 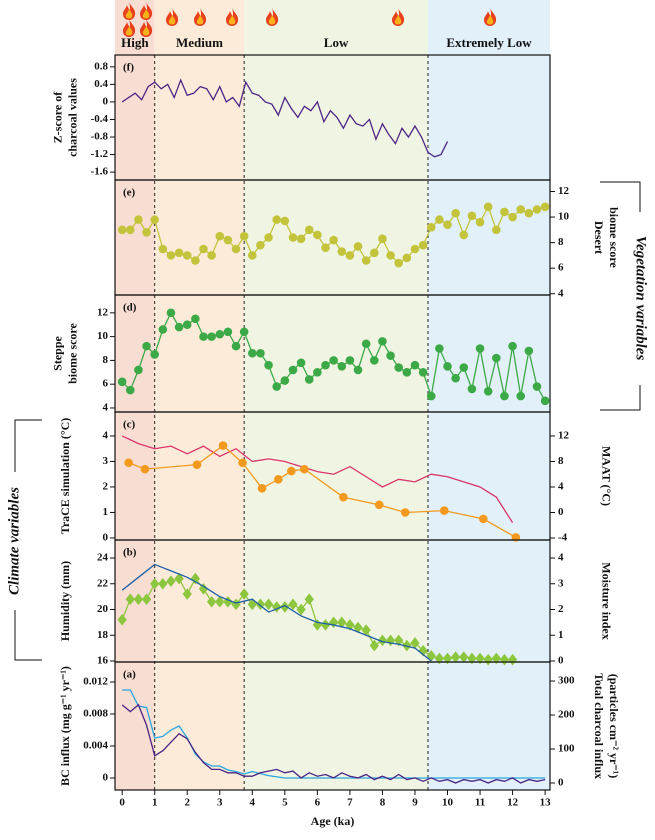 What do you see at coordinates (641, 298) in the screenshot?
I see `group-label: Vegetation variables` at bounding box center [641, 298].